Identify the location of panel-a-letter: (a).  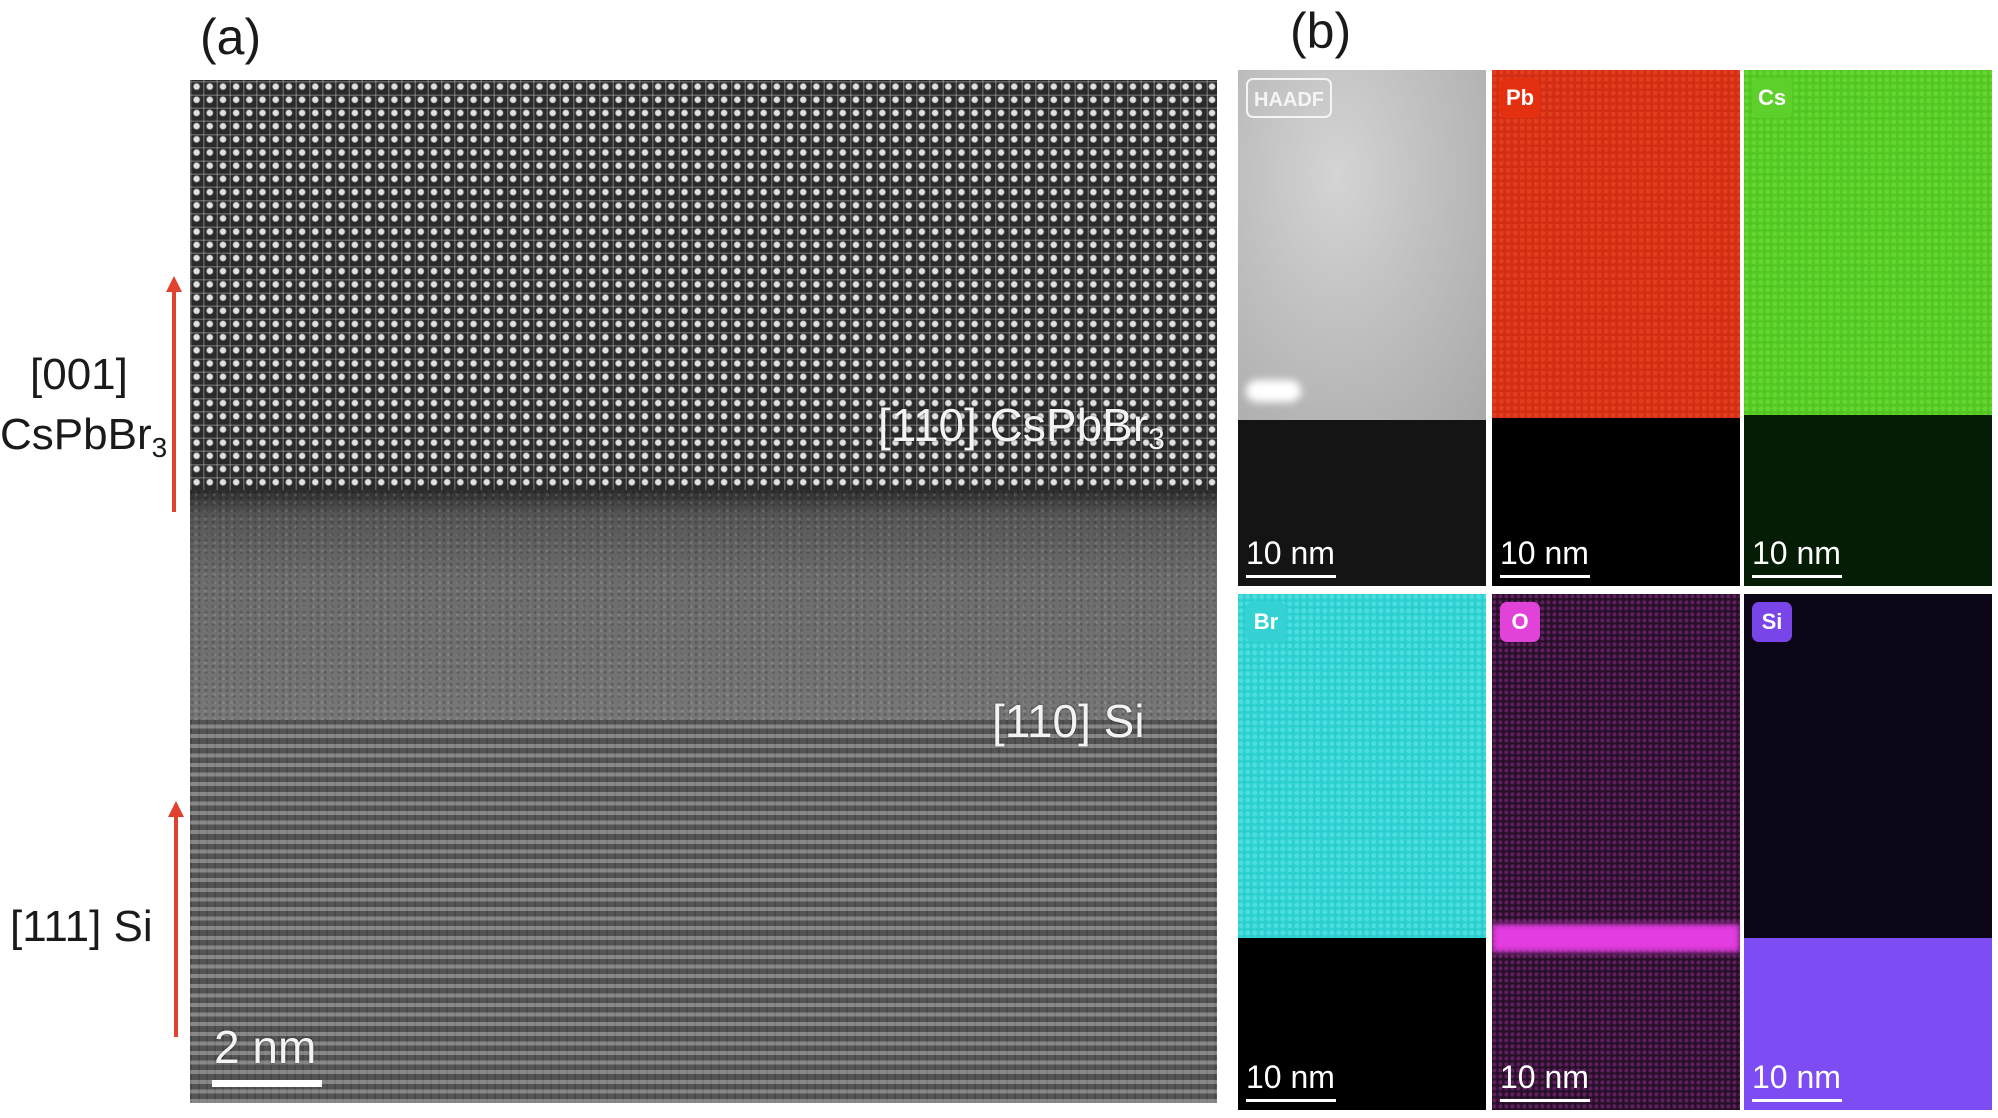
(231, 37).